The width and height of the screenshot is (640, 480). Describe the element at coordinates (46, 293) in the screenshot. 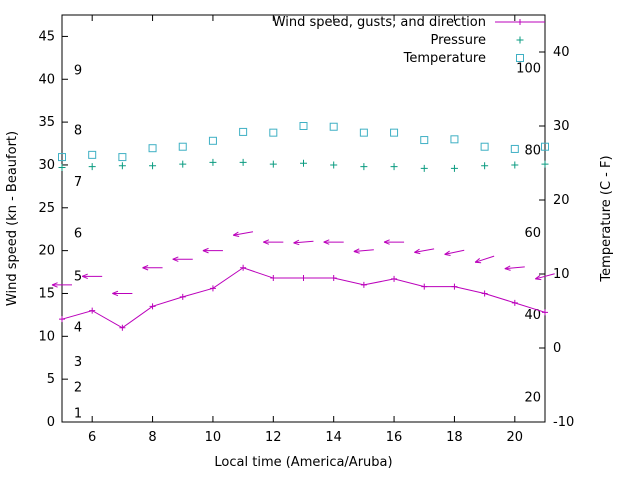

I see `y-left-tick-label: 15` at that location.